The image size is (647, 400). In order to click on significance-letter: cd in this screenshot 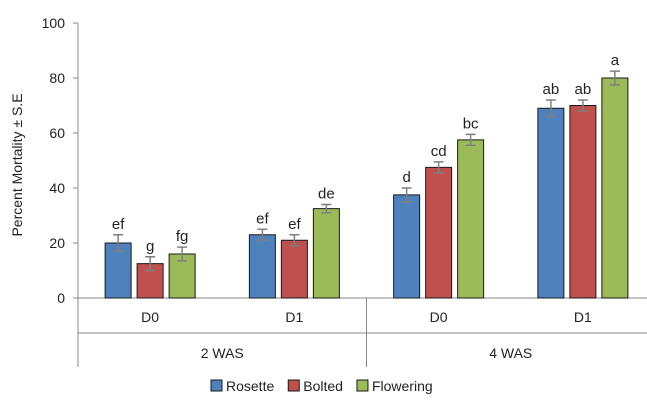, I will do `click(439, 151)`.